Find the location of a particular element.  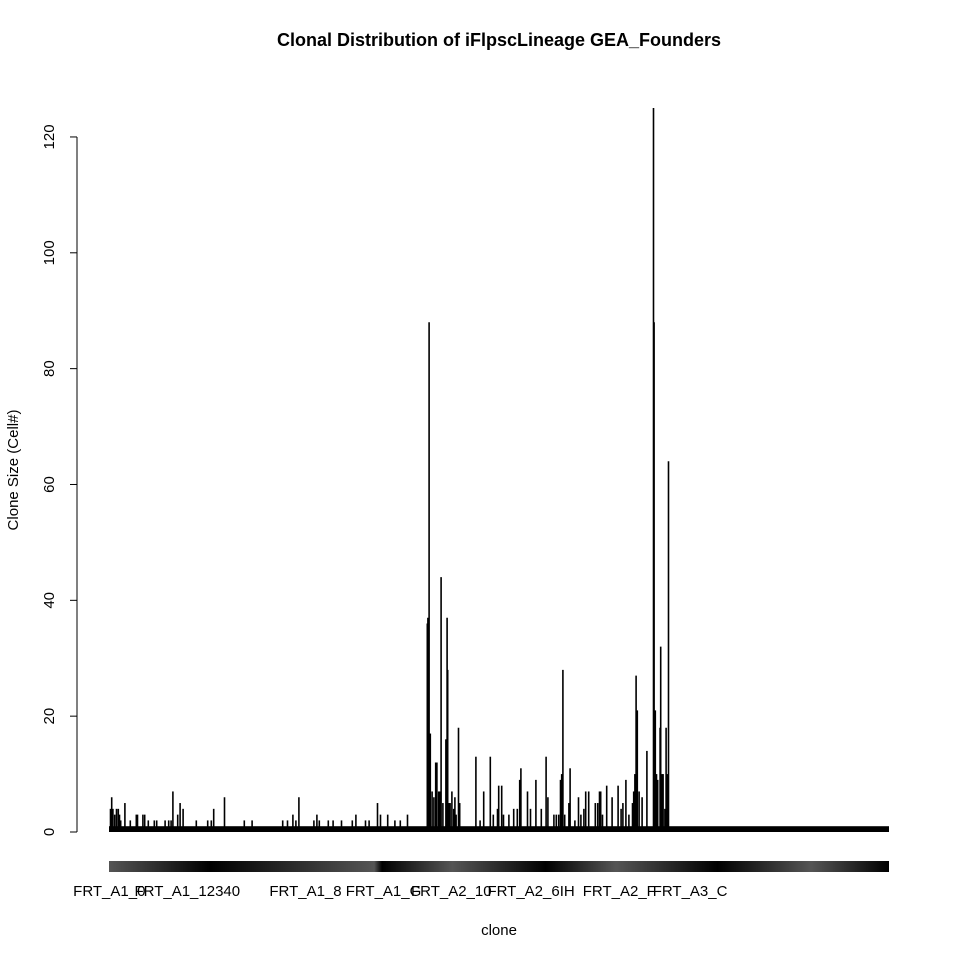

x-tick-label: FRT_A1_G is located at coordinates (384, 891).